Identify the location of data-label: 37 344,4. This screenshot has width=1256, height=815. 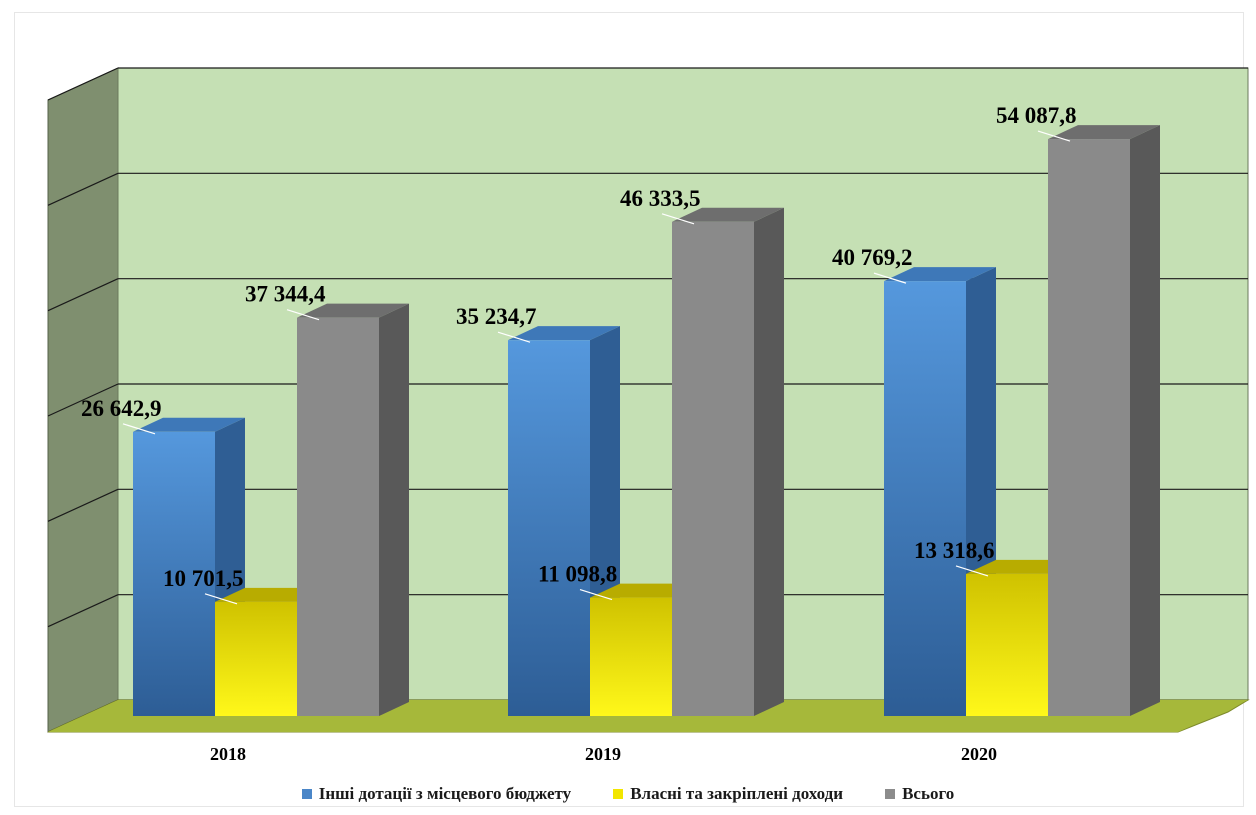
(285, 294).